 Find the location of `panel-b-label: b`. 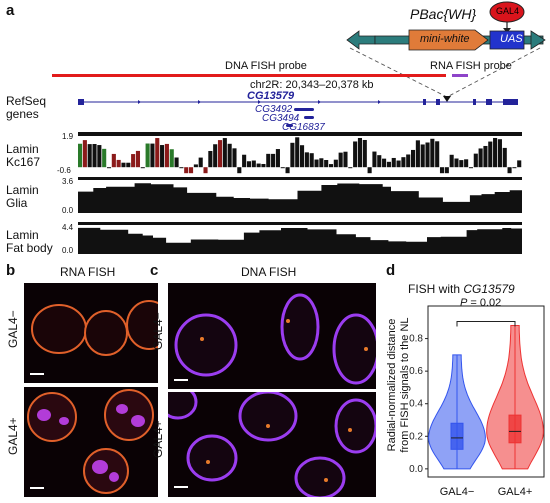

panel-b-label: b is located at coordinates (11, 270).